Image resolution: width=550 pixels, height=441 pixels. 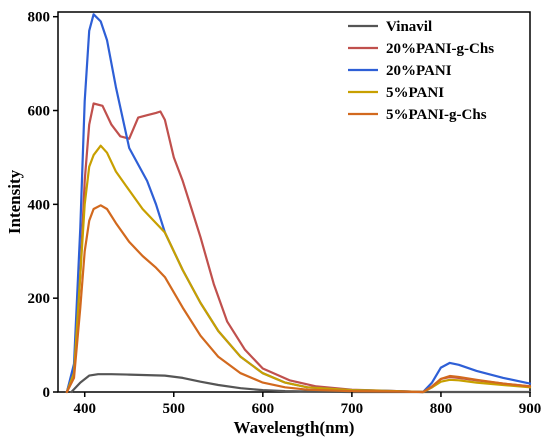 I want to click on legend-label: 5%PANI, so click(x=415, y=93).